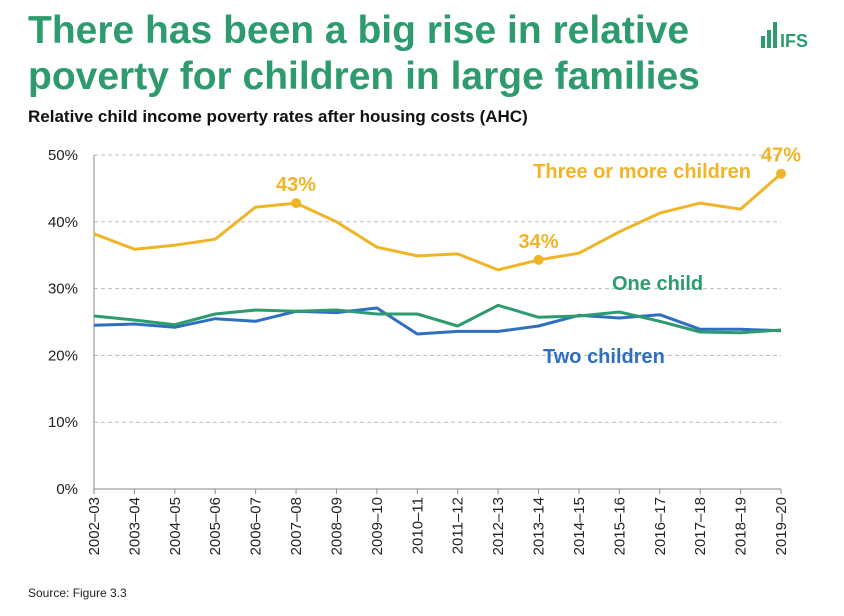 The image size is (844, 616). I want to click on annotation-label: 47%, so click(781, 156).